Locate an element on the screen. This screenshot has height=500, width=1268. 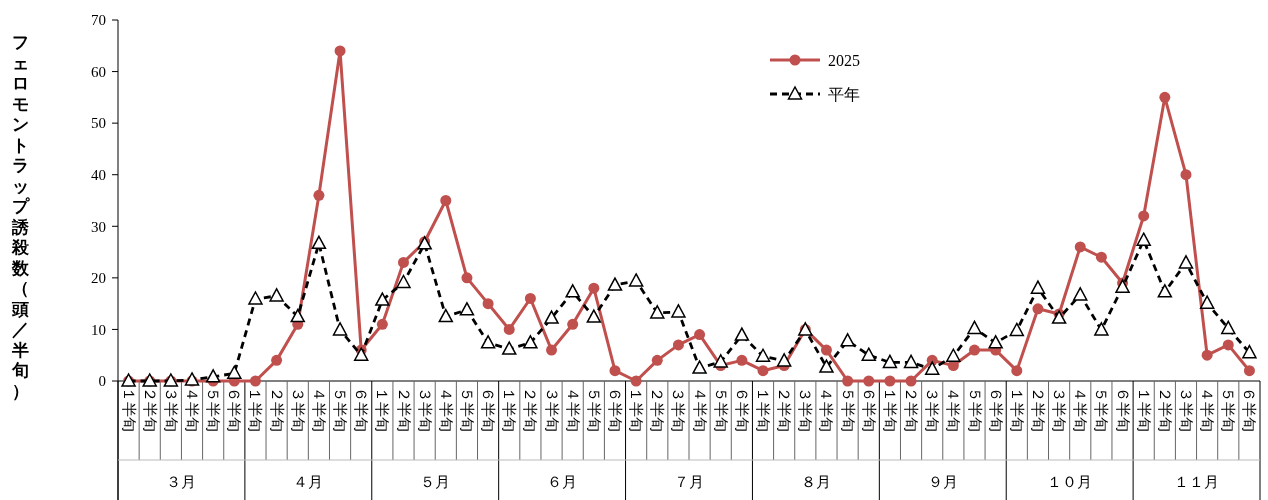
text: ３月 is located at coordinates (181, 482).